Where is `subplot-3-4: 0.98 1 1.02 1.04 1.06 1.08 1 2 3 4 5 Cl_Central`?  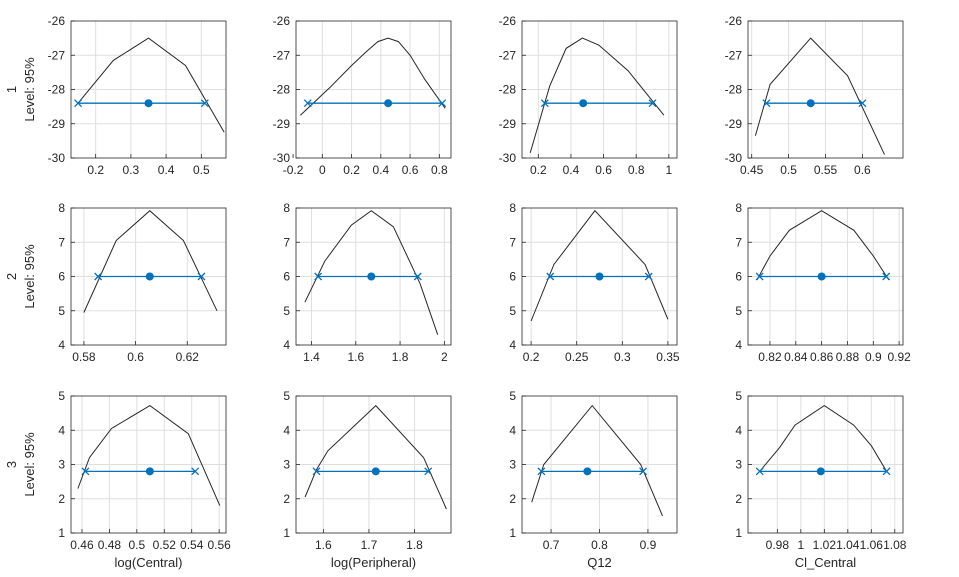
subplot-3-4: 0.98 1 1.02 1.04 1.06 1.08 1 2 3 4 5 Cl_Central is located at coordinates (820, 479).